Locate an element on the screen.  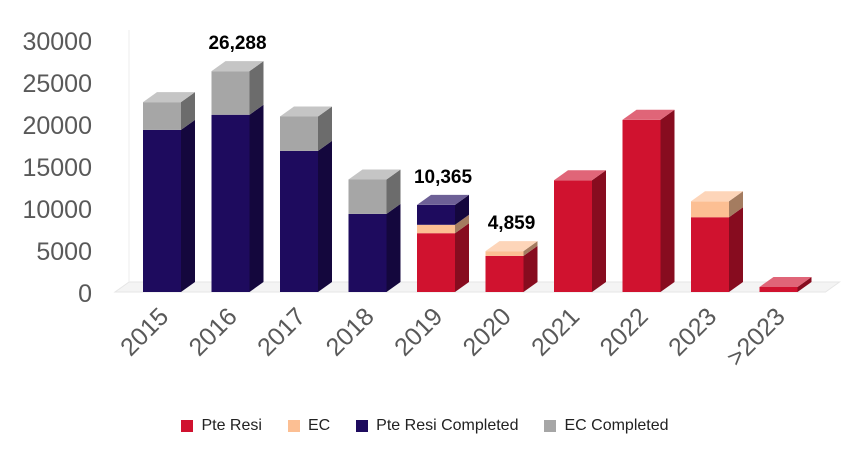
chart-legend: Pte Resi EC Pte Resi Completed EC Completed is located at coordinates (425, 426).